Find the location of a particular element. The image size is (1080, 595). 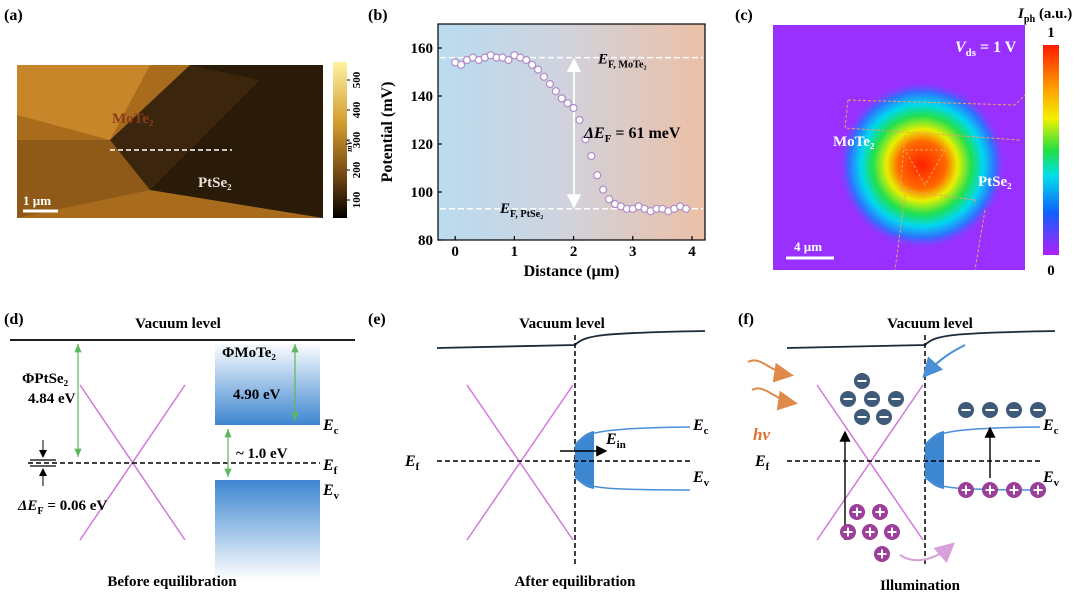

label: 4.84 eV is located at coordinates (52, 399).